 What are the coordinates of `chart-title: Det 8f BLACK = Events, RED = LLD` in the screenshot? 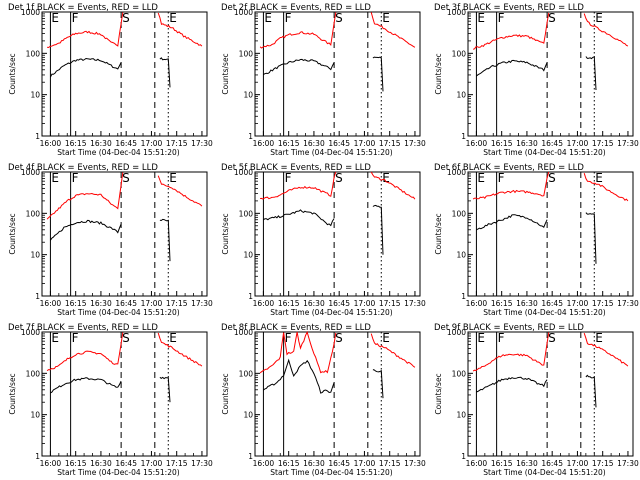 It's located at (296, 328).